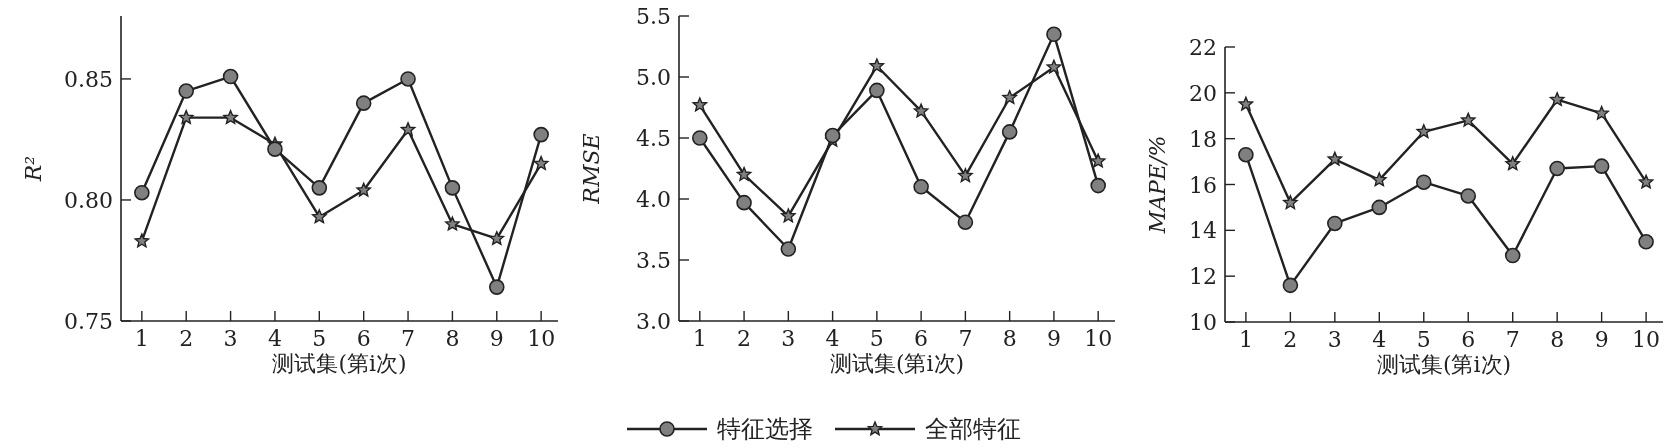  I want to click on y-tick-label: 4.0, so click(653, 199).